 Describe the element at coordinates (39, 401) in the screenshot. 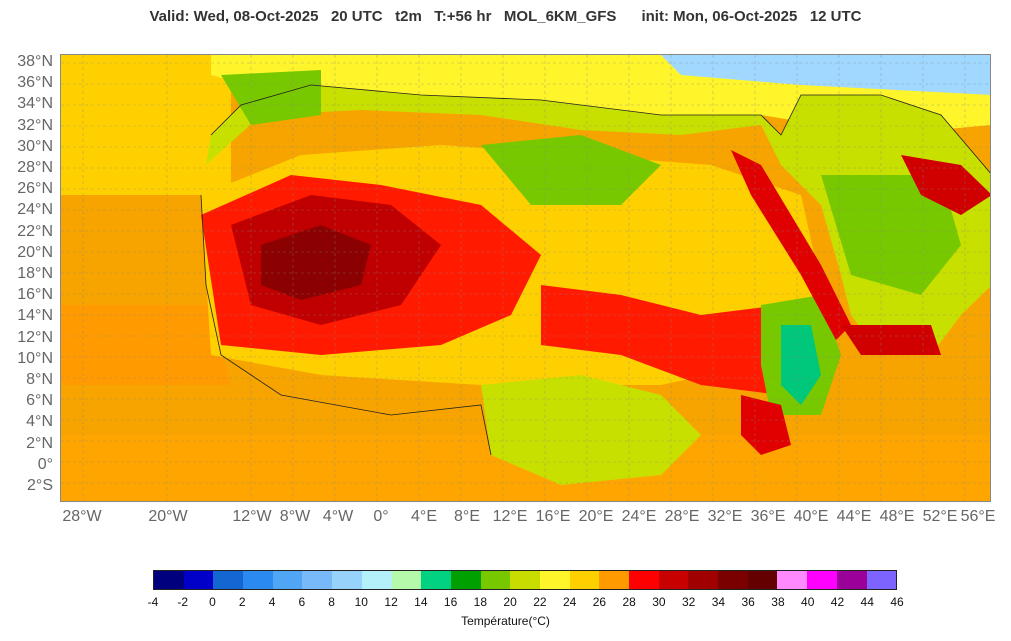

I see `latitude-label: 6°N` at that location.